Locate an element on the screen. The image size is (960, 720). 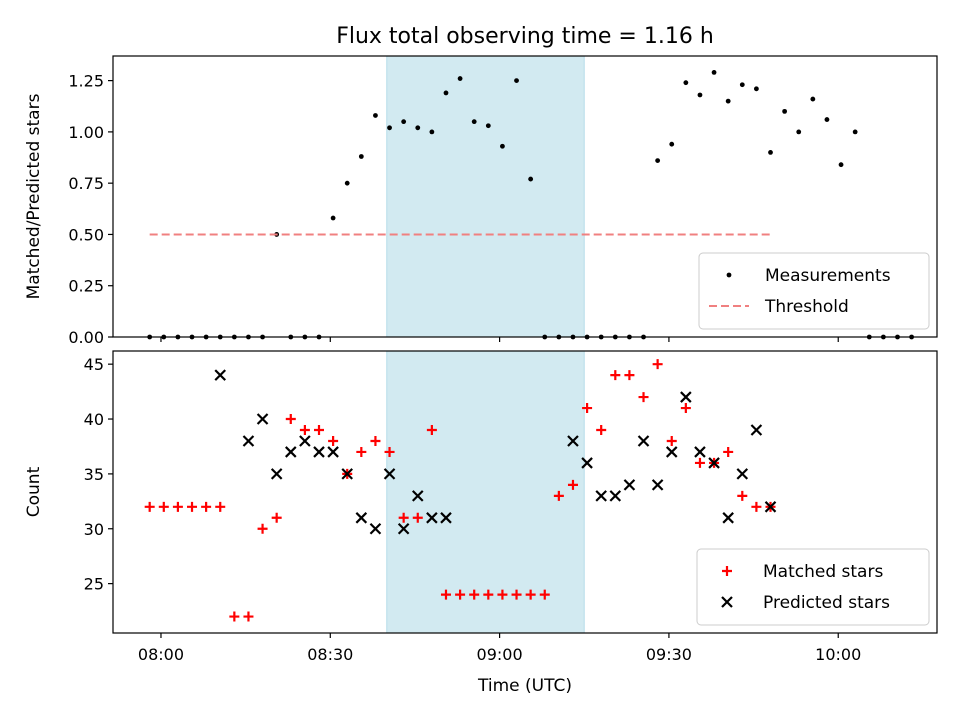
y-tick-label: 40 is located at coordinates (94, 419).